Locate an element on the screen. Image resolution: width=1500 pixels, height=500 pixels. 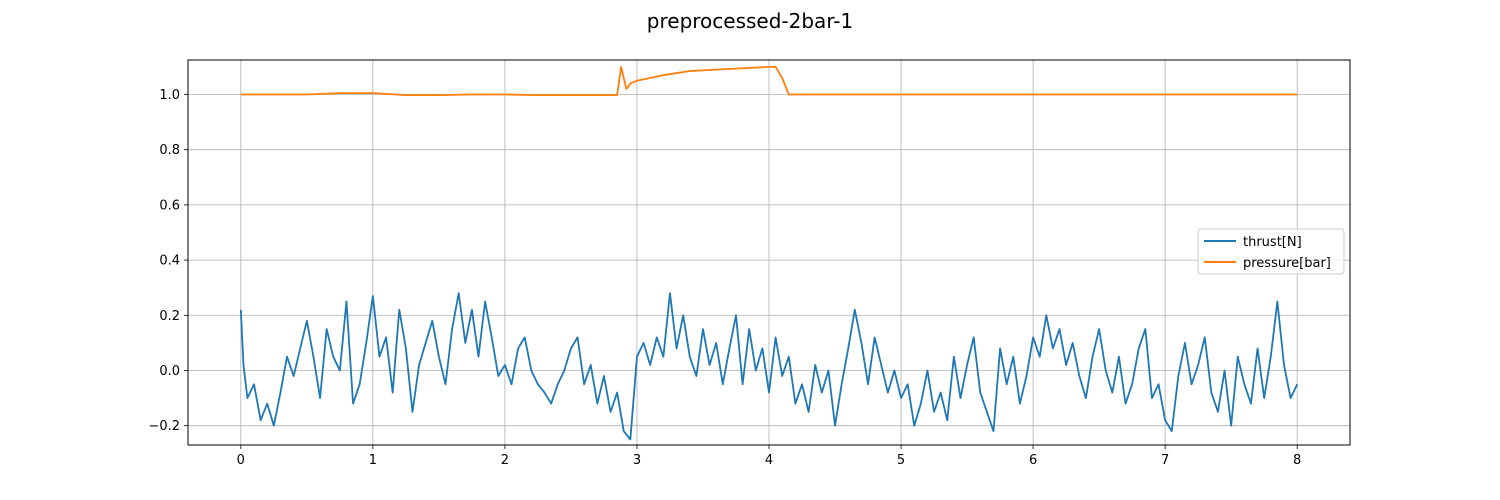
chart-title: preprocessed-2bar-1 is located at coordinates (750, 21).